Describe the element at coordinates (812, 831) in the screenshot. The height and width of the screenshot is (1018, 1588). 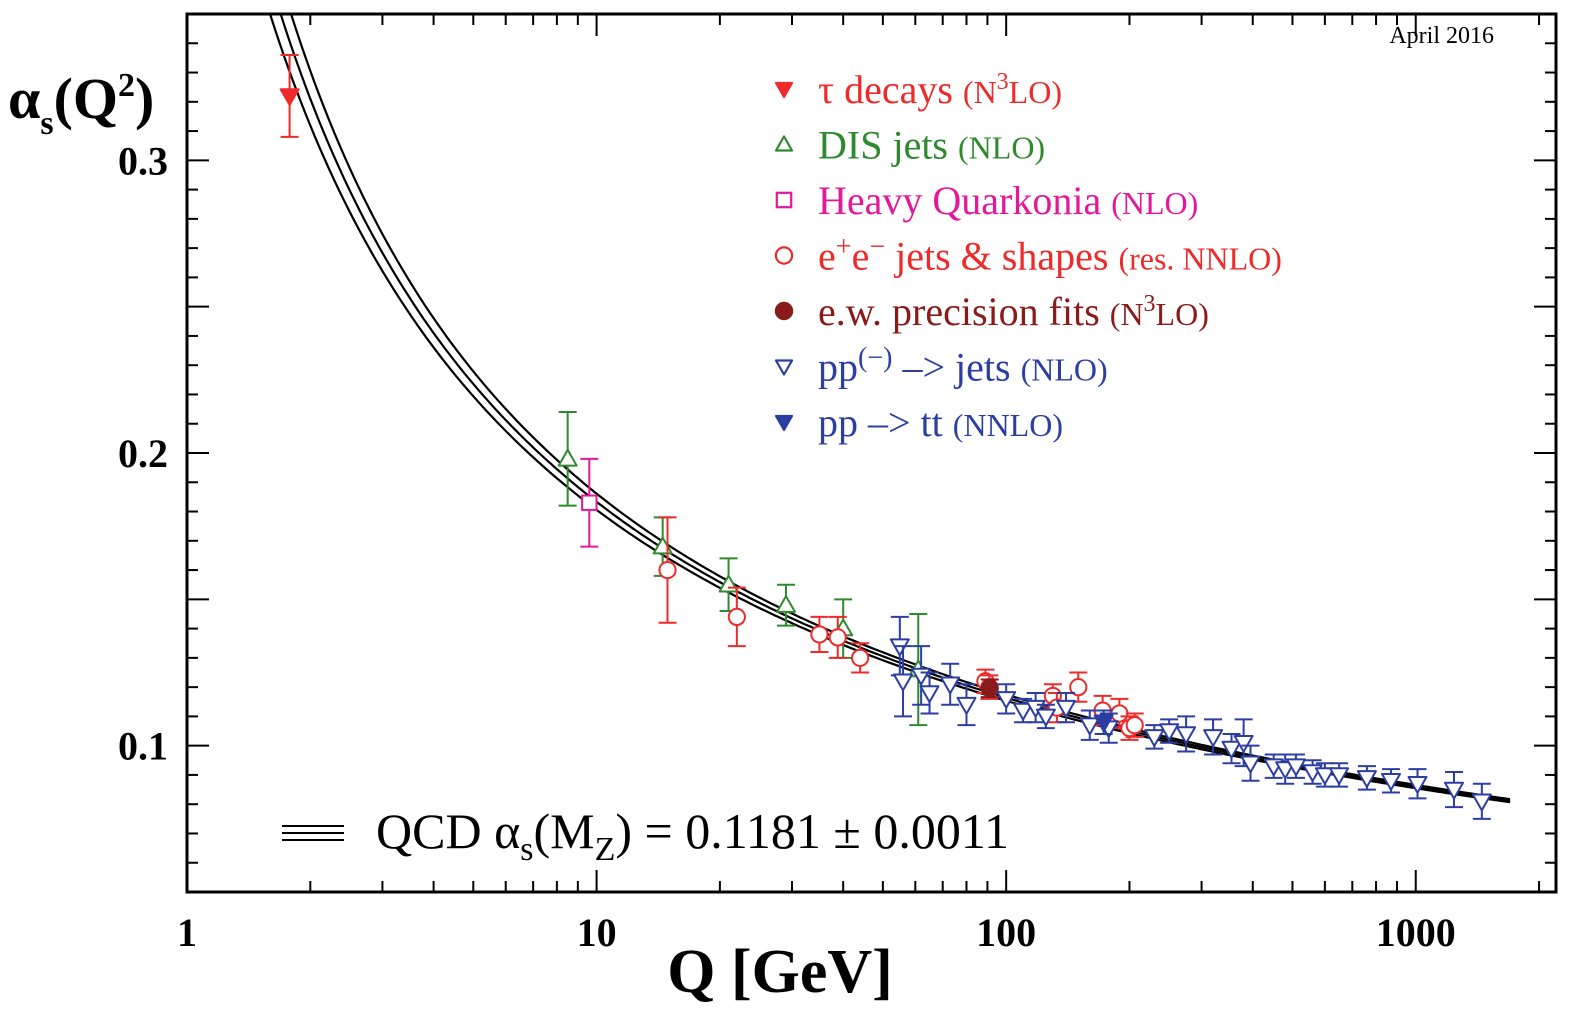
I see `qcd-fit-label-part: ) = 0.1181 ± 0.0011` at that location.